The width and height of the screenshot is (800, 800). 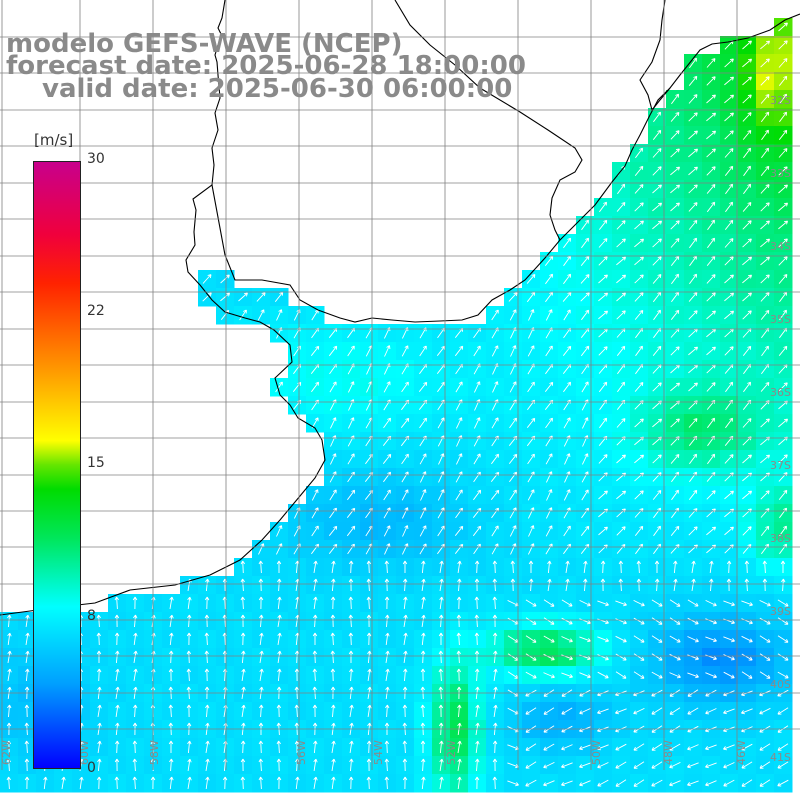 I want to click on latitude-label: 39S, so click(x=780, y=611).